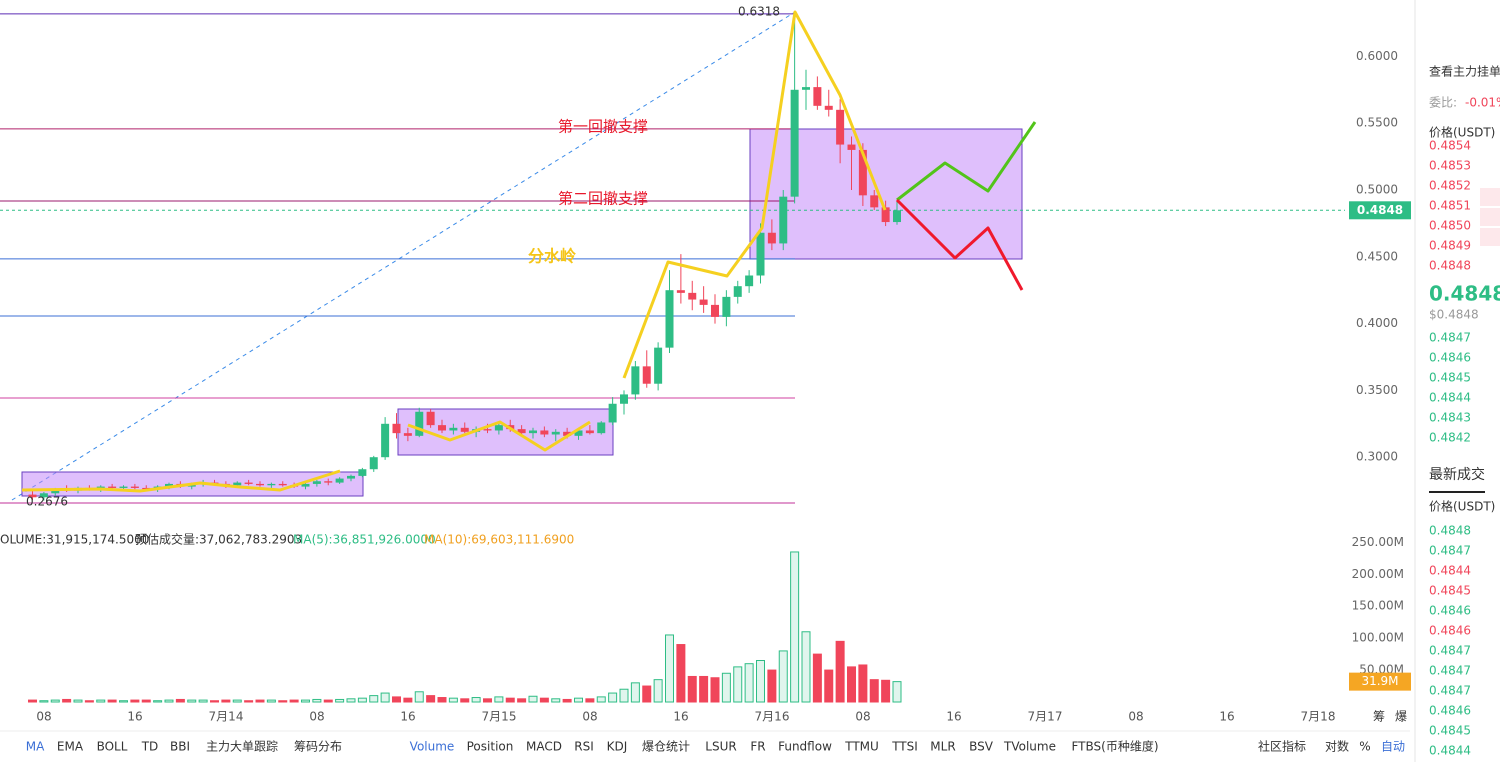  Describe the element at coordinates (666, 747) in the screenshot. I see `indicator-tab: 爆仓统计` at that location.